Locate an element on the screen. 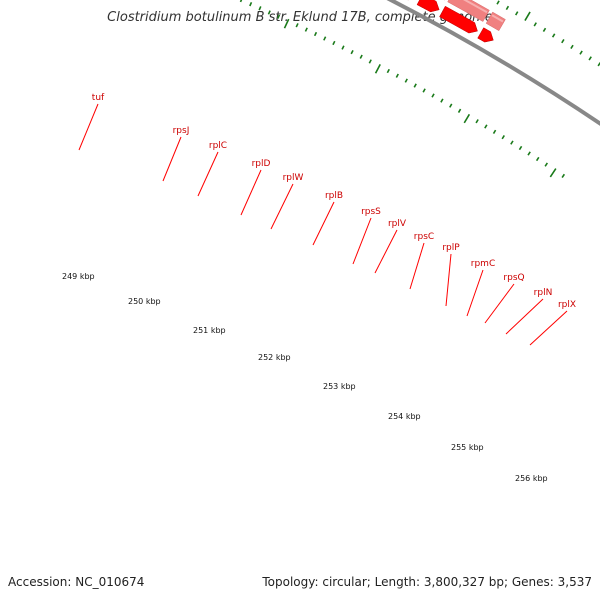 This screenshot has width=600, height=600. kbp-label: 256 kbp is located at coordinates (531, 478).